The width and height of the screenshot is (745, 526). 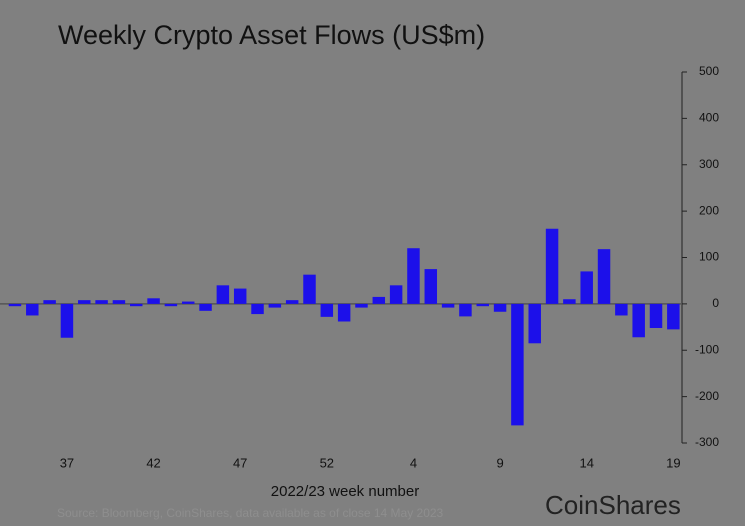 I want to click on y-tick-label: -200, so click(x=707, y=396).